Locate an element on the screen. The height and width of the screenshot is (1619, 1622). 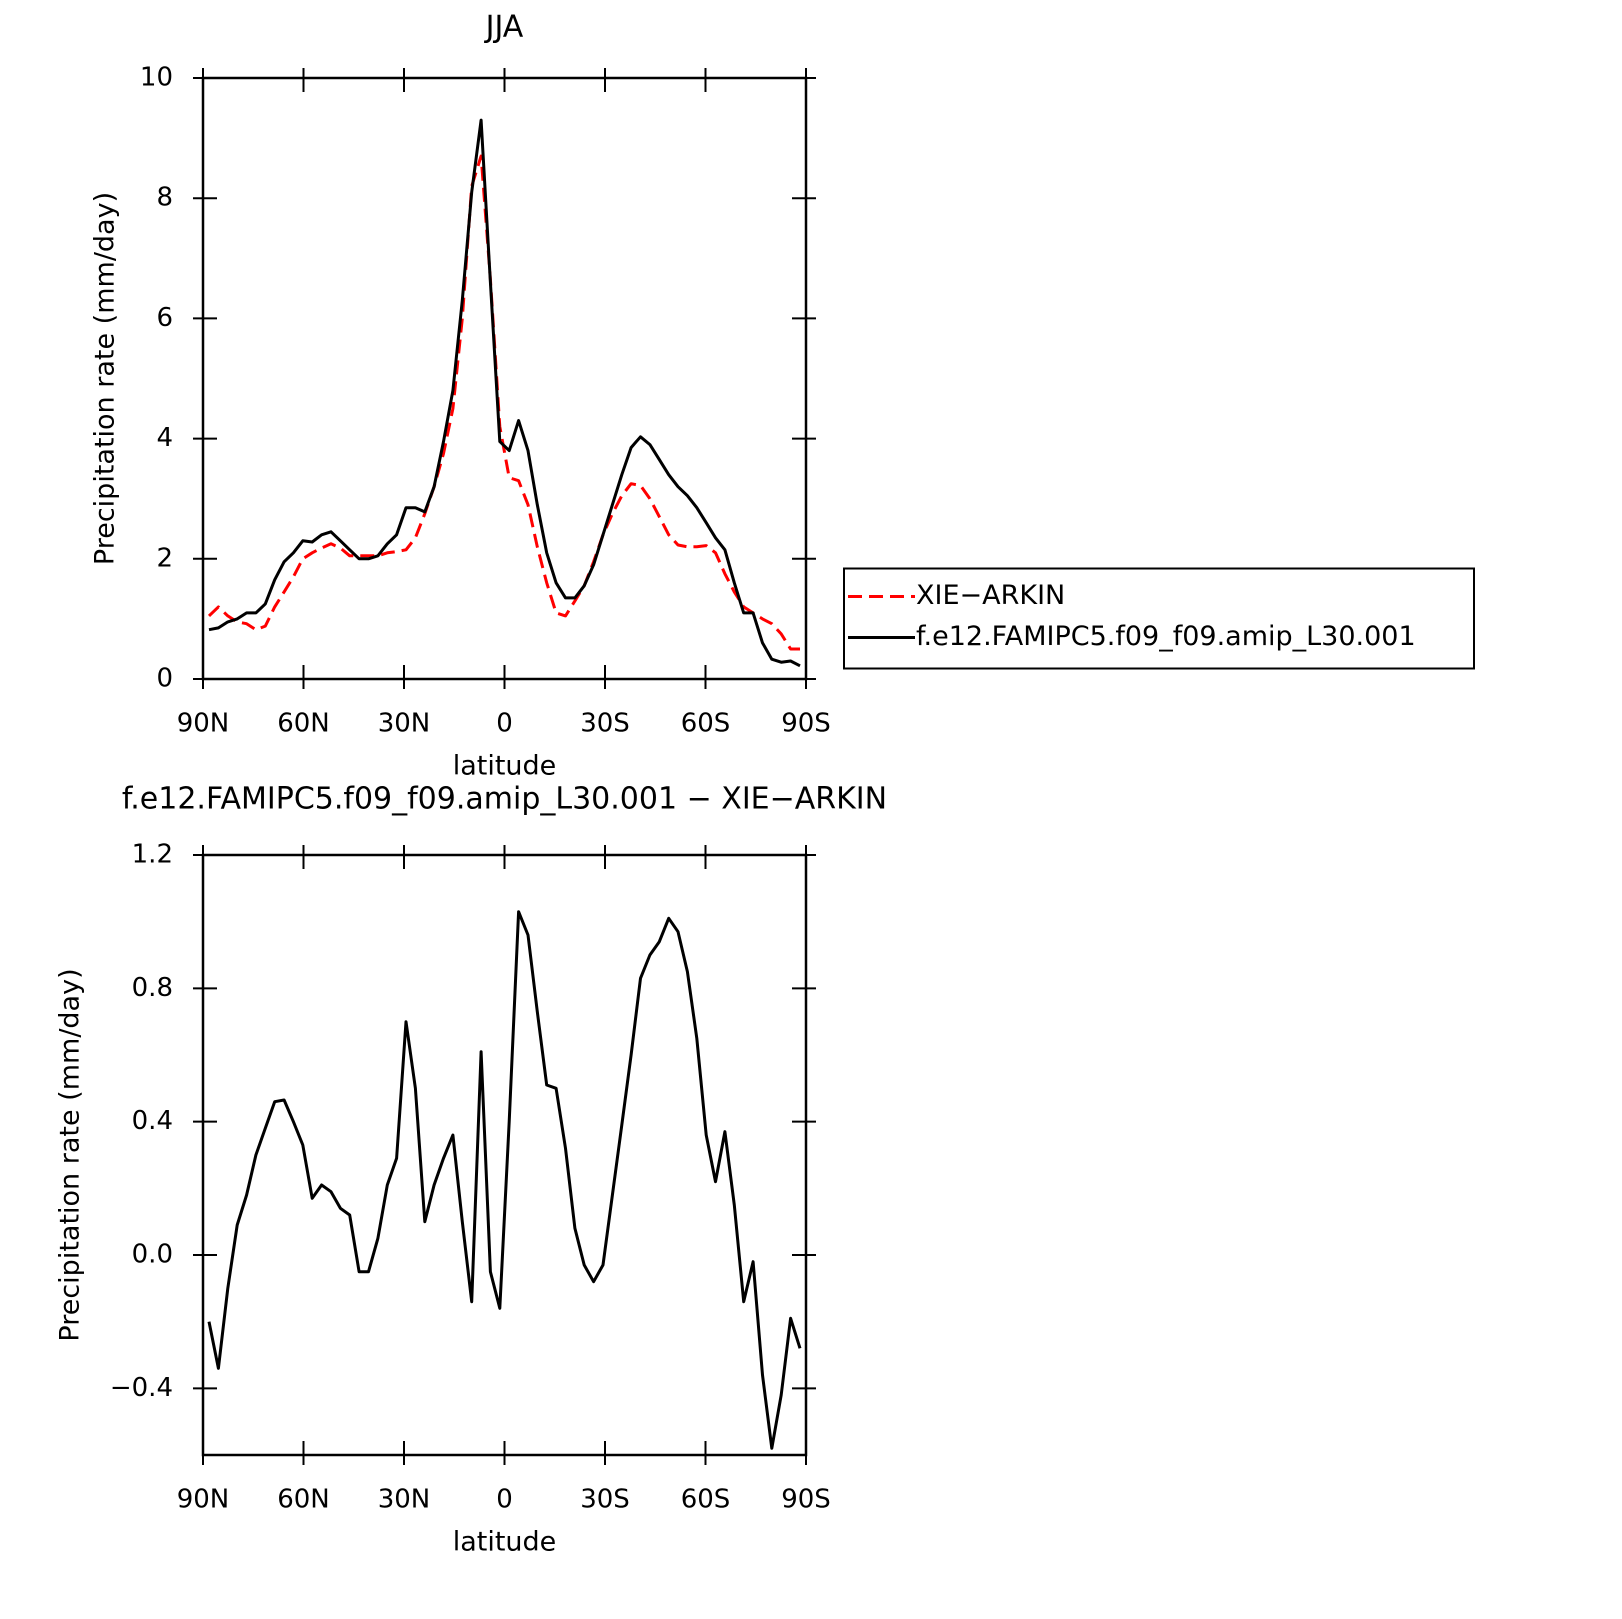
y-tick-label: 0.4 is located at coordinates (152, 1121).